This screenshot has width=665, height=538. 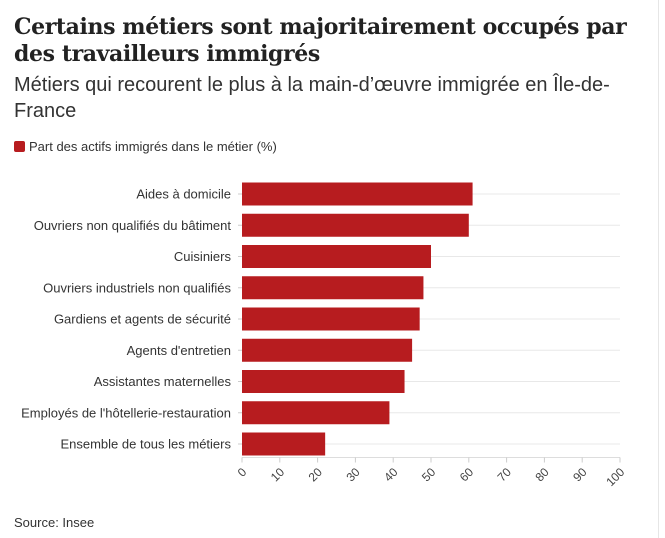 I want to click on x-tick-label: 50, so click(x=429, y=475).